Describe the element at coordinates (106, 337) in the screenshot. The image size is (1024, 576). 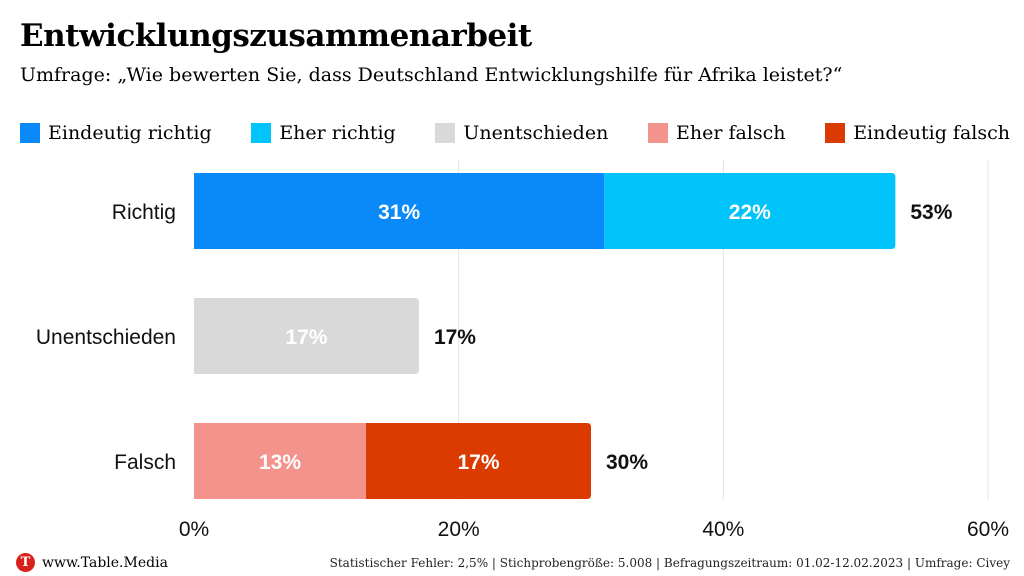
I see `category-label-unentschieden: Unentschieden` at that location.